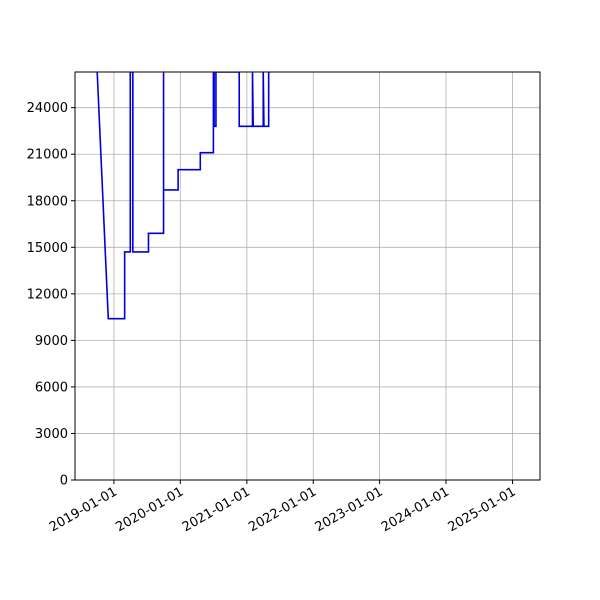  What do you see at coordinates (47, 248) in the screenshot?
I see `y-tick-label: 15000` at bounding box center [47, 248].